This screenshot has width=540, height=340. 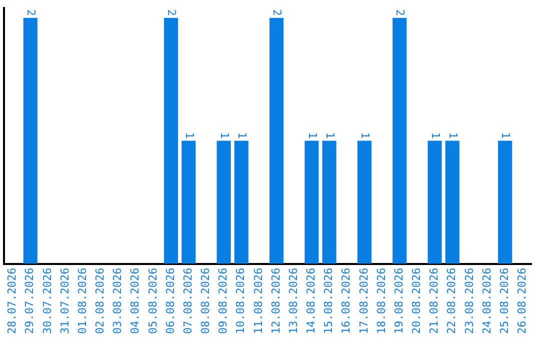 What do you see at coordinates (487, 301) in the screenshot?
I see `x-tick-label: 24.08.2026` at bounding box center [487, 301].